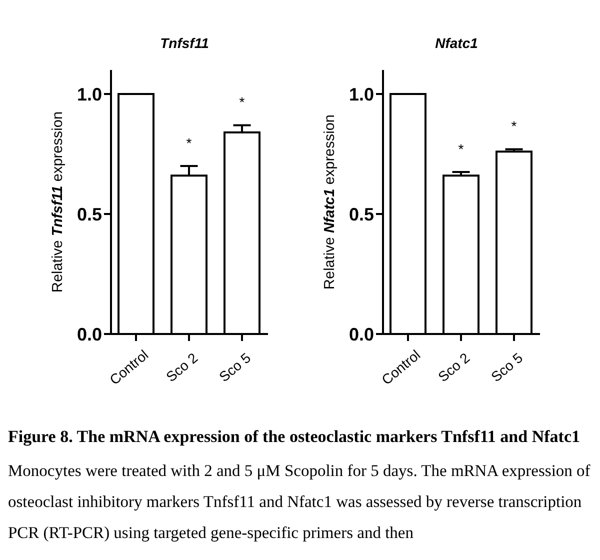  Describe the element at coordinates (330, 202) in the screenshot. I see `y-axis-title: Relative Nfatc1 expression` at that location.